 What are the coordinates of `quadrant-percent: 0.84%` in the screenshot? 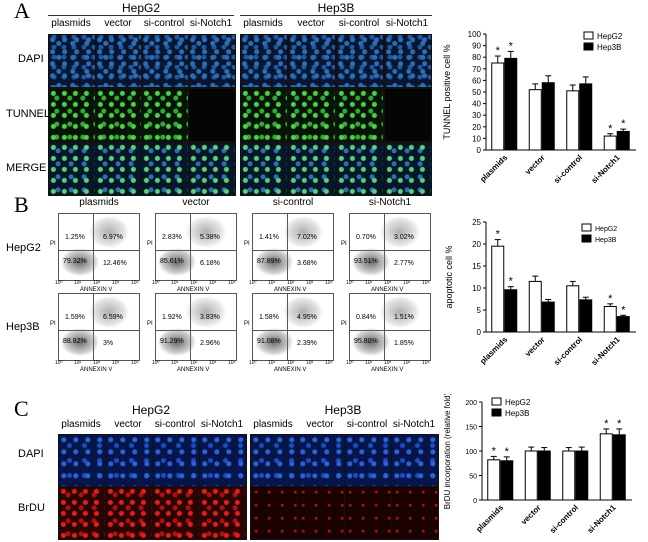 It's located at (366, 317).